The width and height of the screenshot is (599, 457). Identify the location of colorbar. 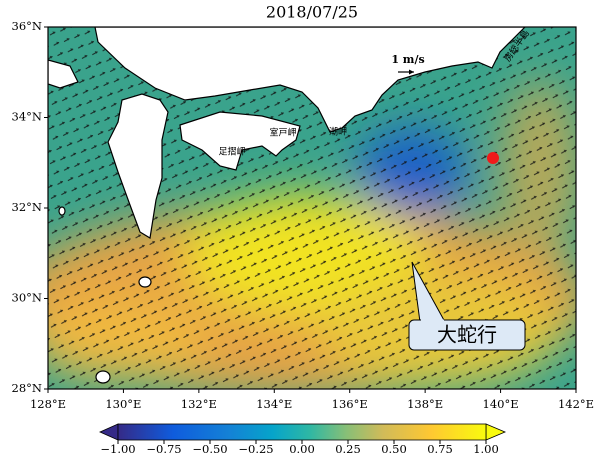
(302, 432).